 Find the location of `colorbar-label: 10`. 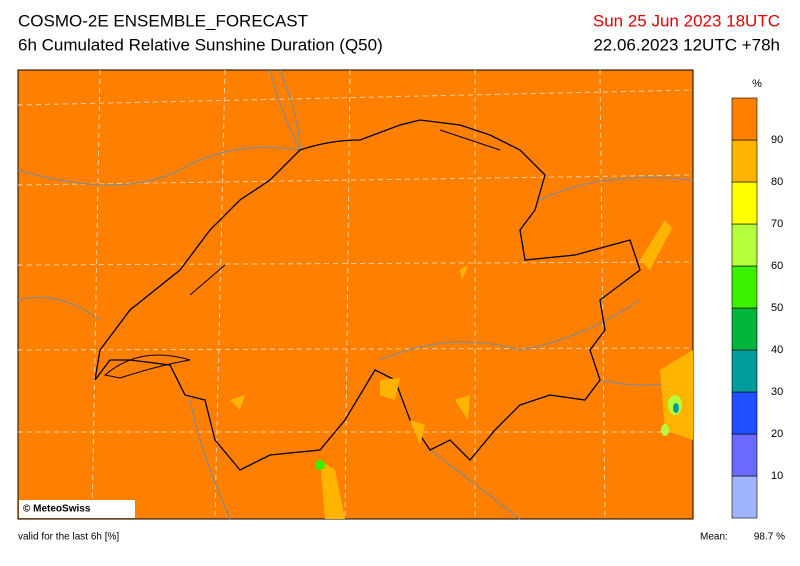

colorbar-label: 10 is located at coordinates (777, 476).